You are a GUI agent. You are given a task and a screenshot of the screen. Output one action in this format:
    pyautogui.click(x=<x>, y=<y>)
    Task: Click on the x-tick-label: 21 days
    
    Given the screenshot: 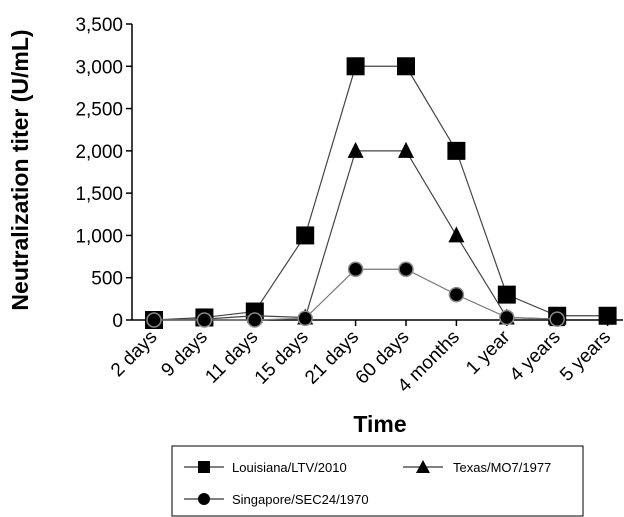 What is the action you would take?
    pyautogui.click(x=332, y=358)
    